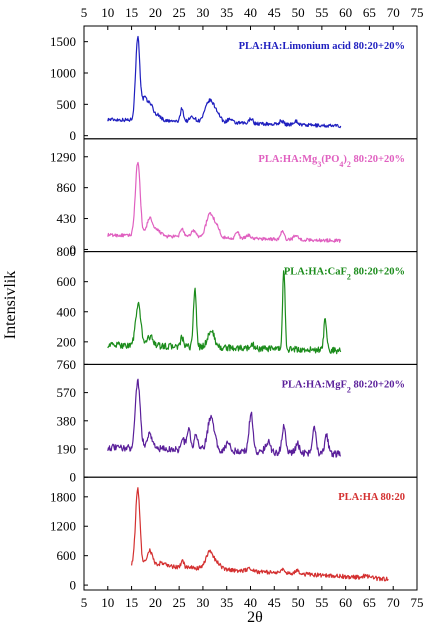 This screenshot has width=446, height=632. What do you see at coordinates (179, 602) in the screenshot?
I see `x-tick-label: 25` at bounding box center [179, 602].